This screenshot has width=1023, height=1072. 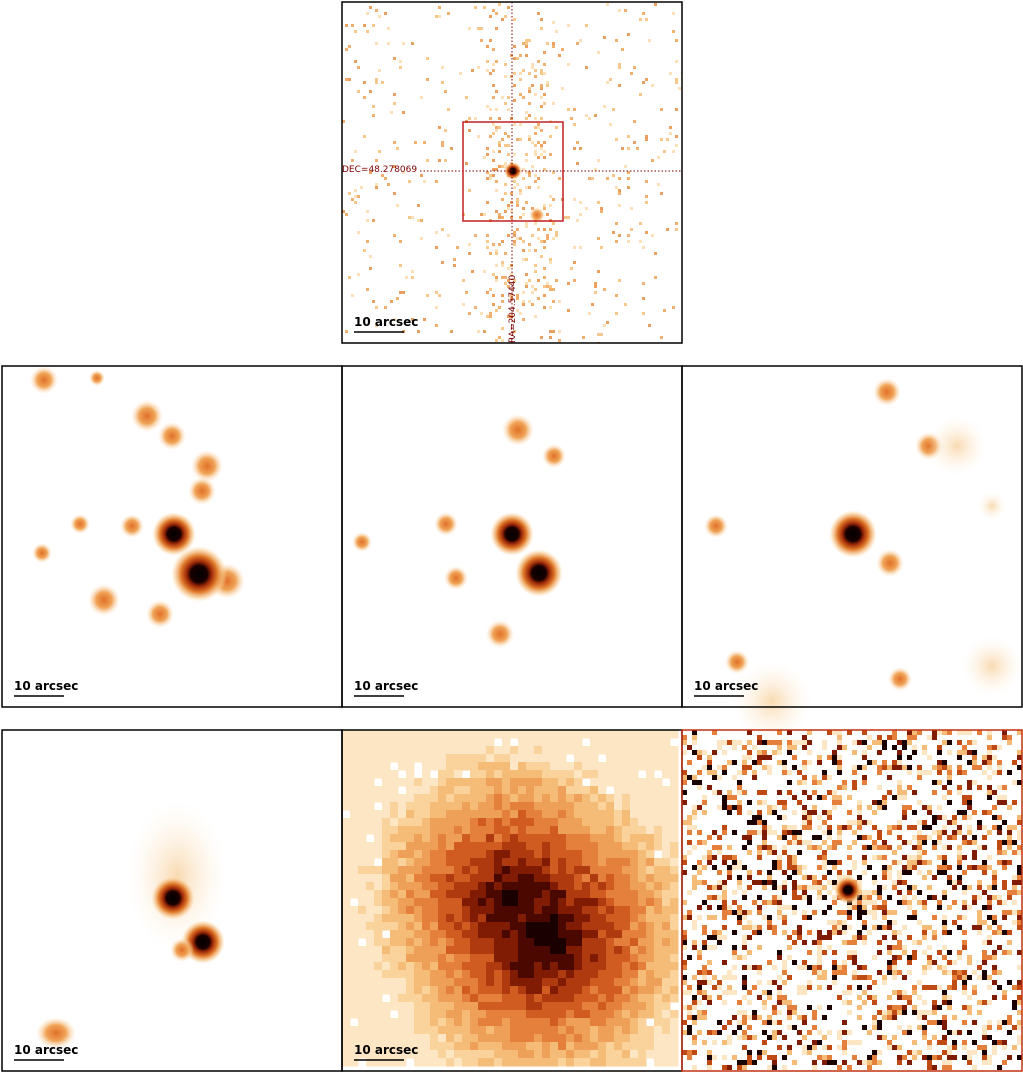 What do you see at coordinates (887, 392) in the screenshot?
I see `source` at bounding box center [887, 392].